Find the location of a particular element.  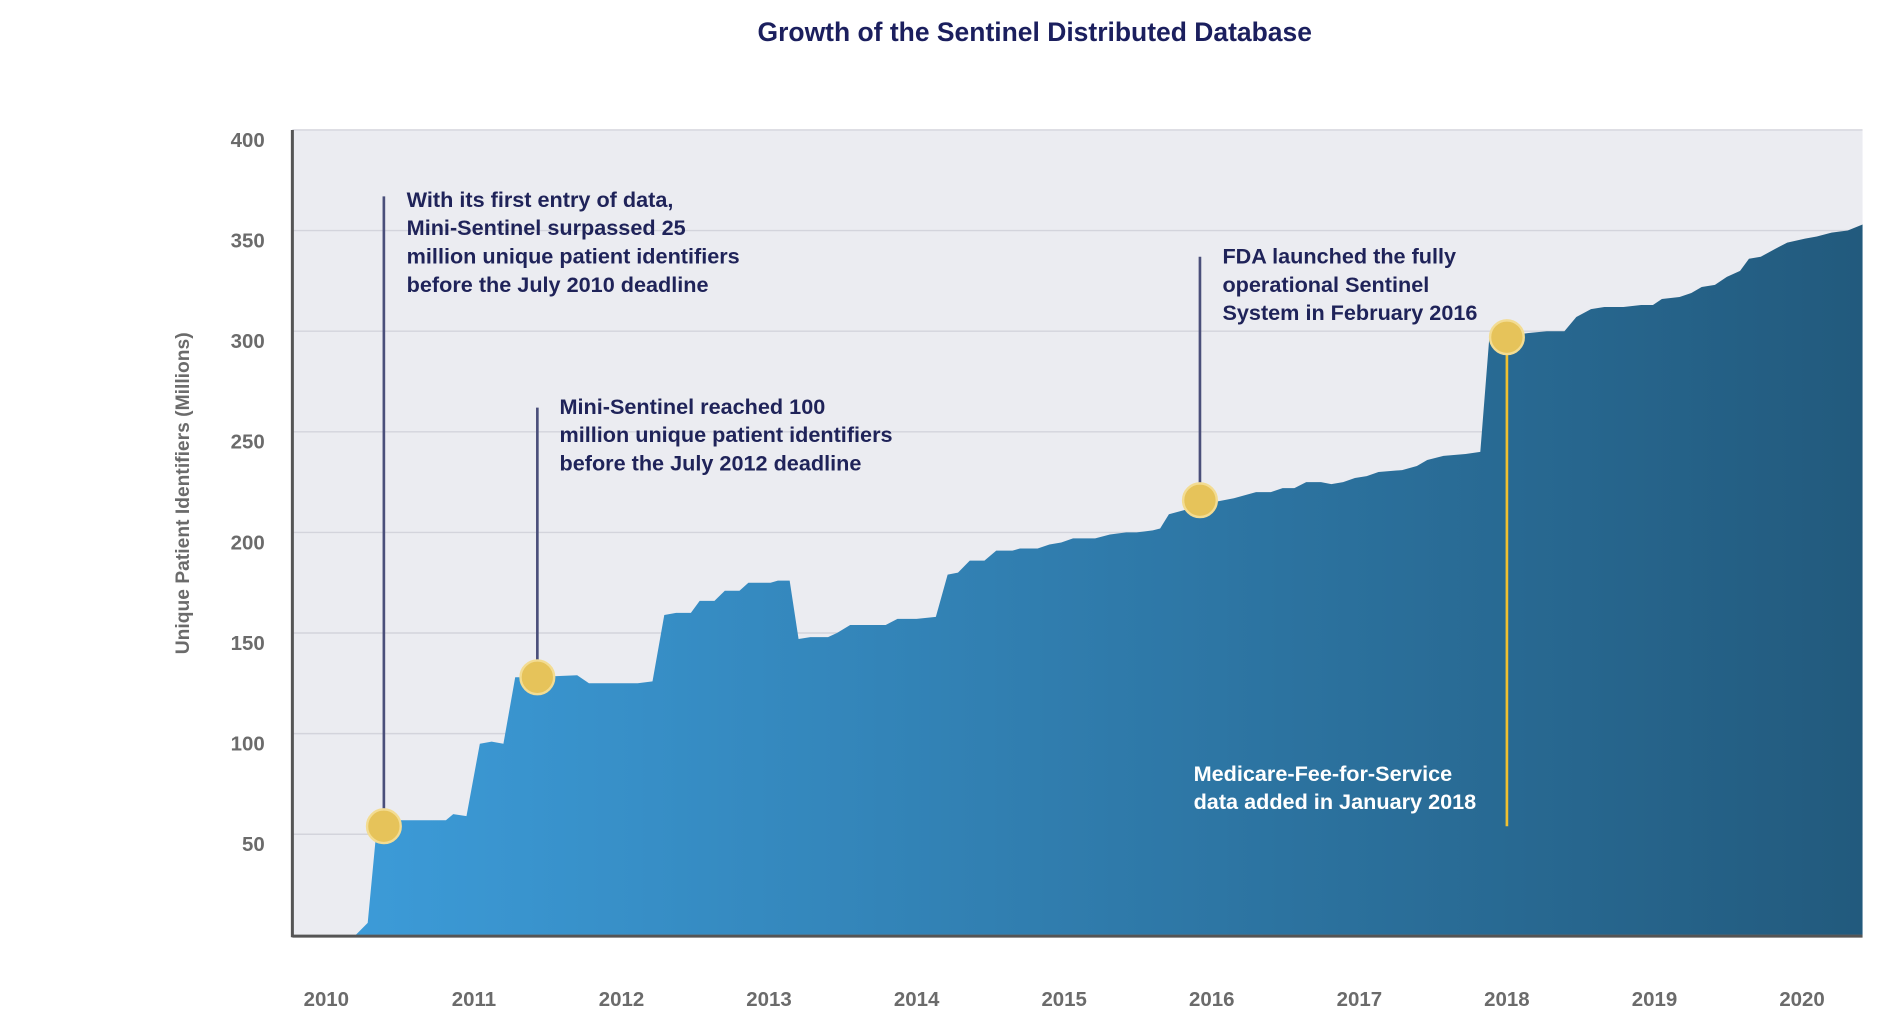

y-tick-label: 200 is located at coordinates (248, 542).